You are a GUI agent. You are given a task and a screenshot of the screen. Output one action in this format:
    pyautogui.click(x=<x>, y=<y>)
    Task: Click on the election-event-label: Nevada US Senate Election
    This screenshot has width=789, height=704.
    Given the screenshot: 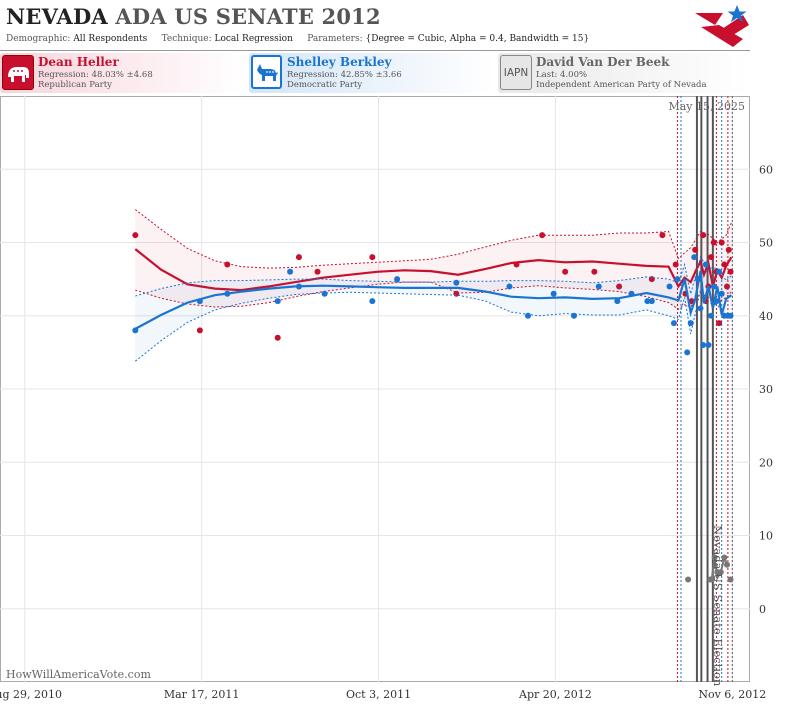 What is the action you would take?
    pyautogui.click(x=718, y=606)
    